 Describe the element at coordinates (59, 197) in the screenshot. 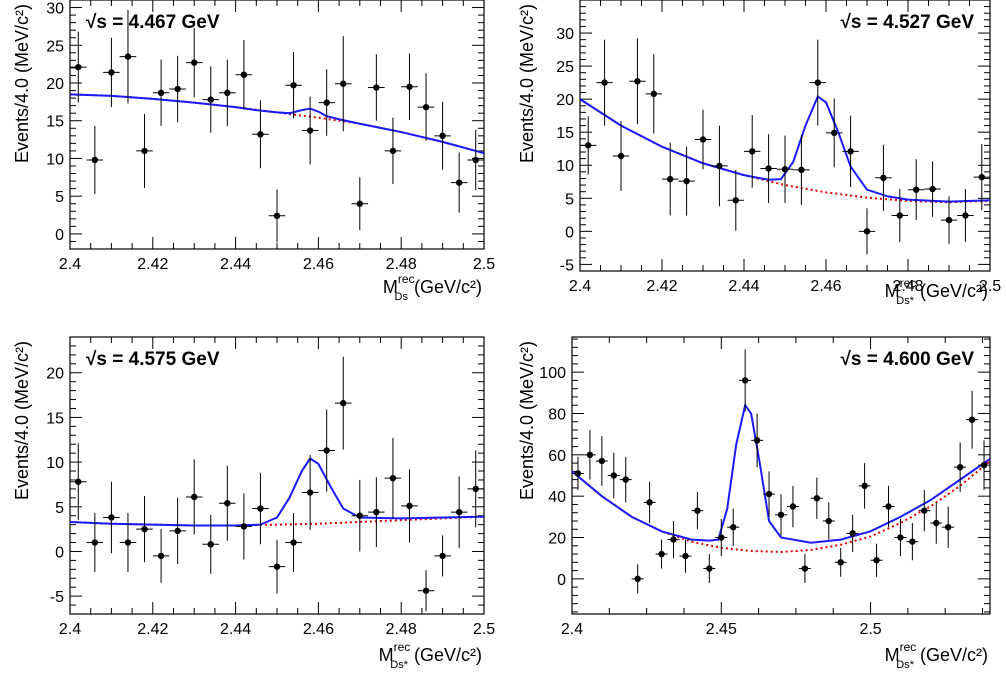

I see `y-tick-label: 5` at that location.